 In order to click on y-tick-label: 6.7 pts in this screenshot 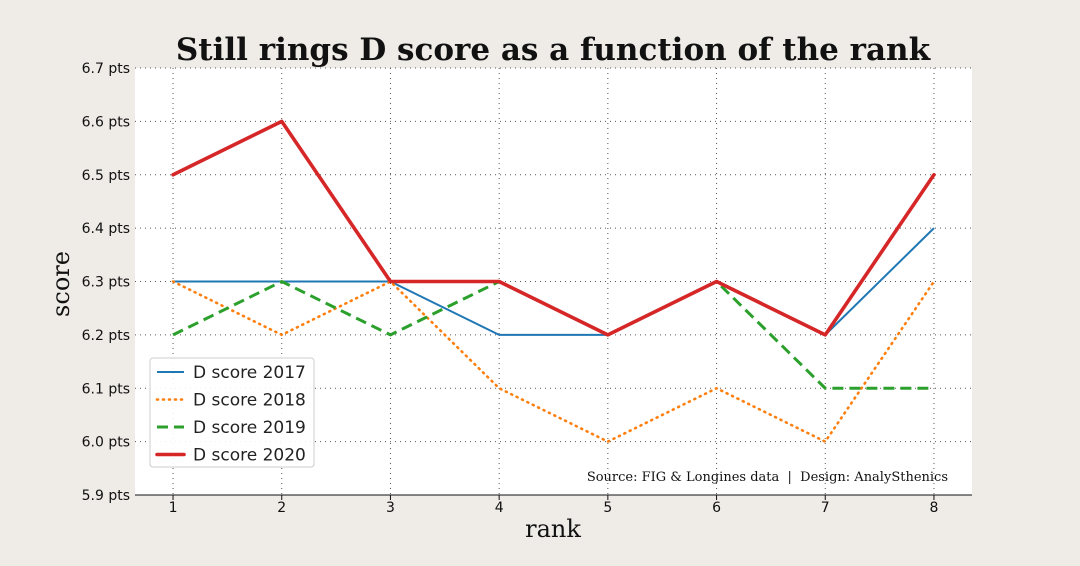, I will do `click(106, 69)`.